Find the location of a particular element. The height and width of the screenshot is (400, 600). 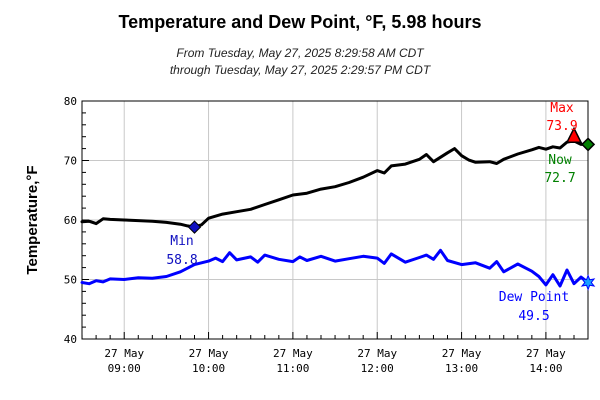

y-tick-label: 40 is located at coordinates (70, 339).